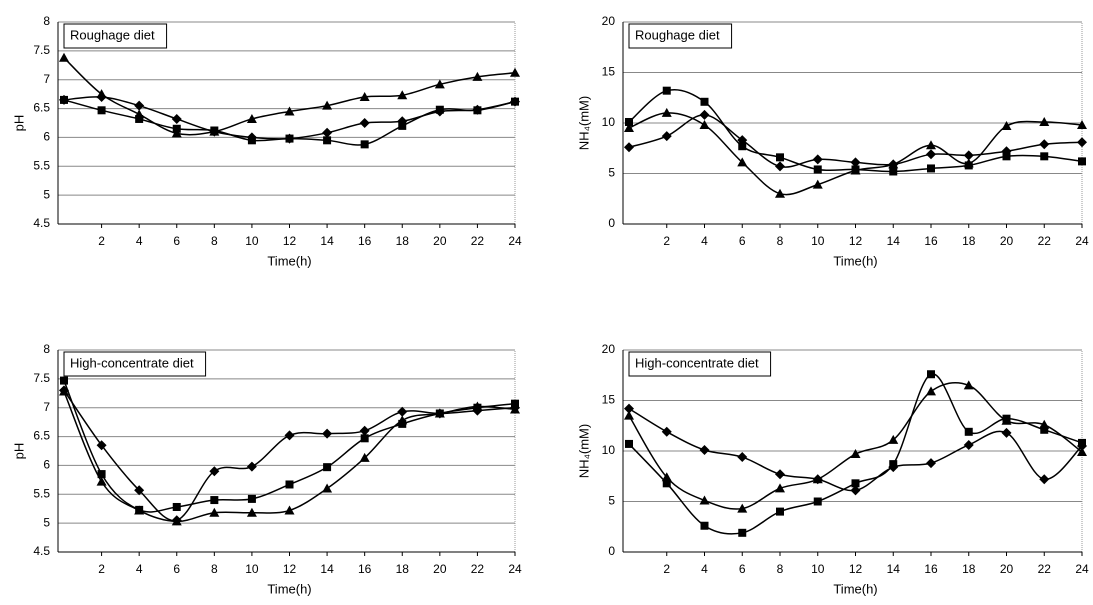 Image resolution: width=1093 pixels, height=605 pixels. I want to click on y-axis-label: pH, so click(18, 123).